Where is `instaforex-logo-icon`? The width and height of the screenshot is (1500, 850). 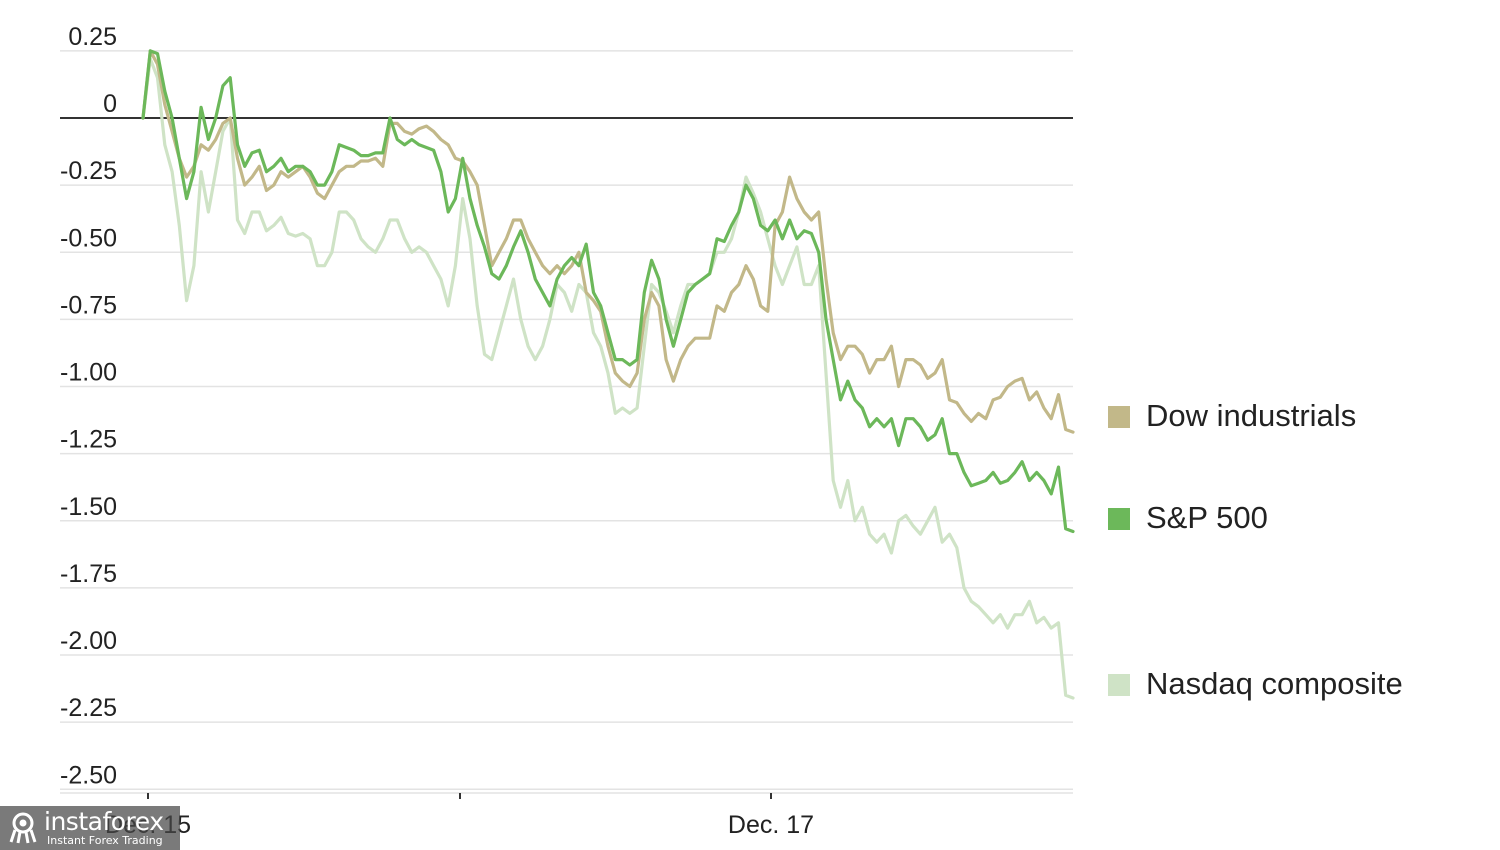 instaforex-logo-icon is located at coordinates (23, 828).